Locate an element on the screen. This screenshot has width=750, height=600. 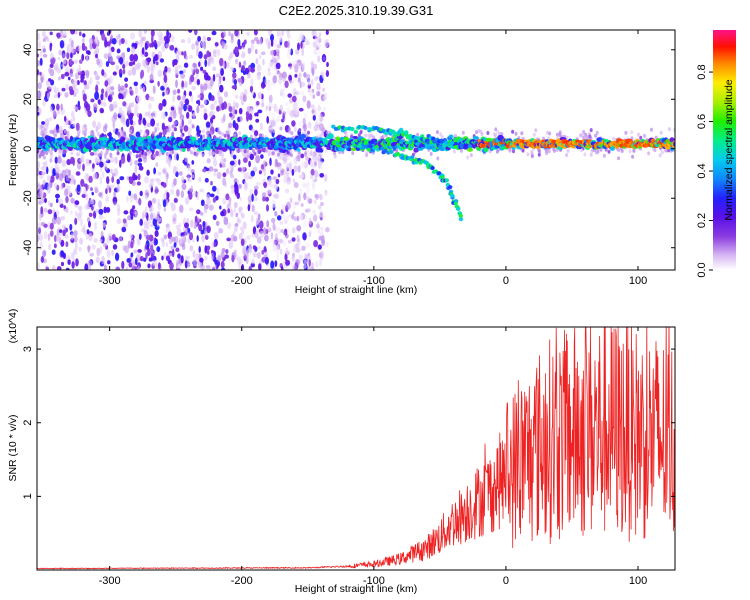
x-tick-label: -100 is located at coordinates (374, 581).